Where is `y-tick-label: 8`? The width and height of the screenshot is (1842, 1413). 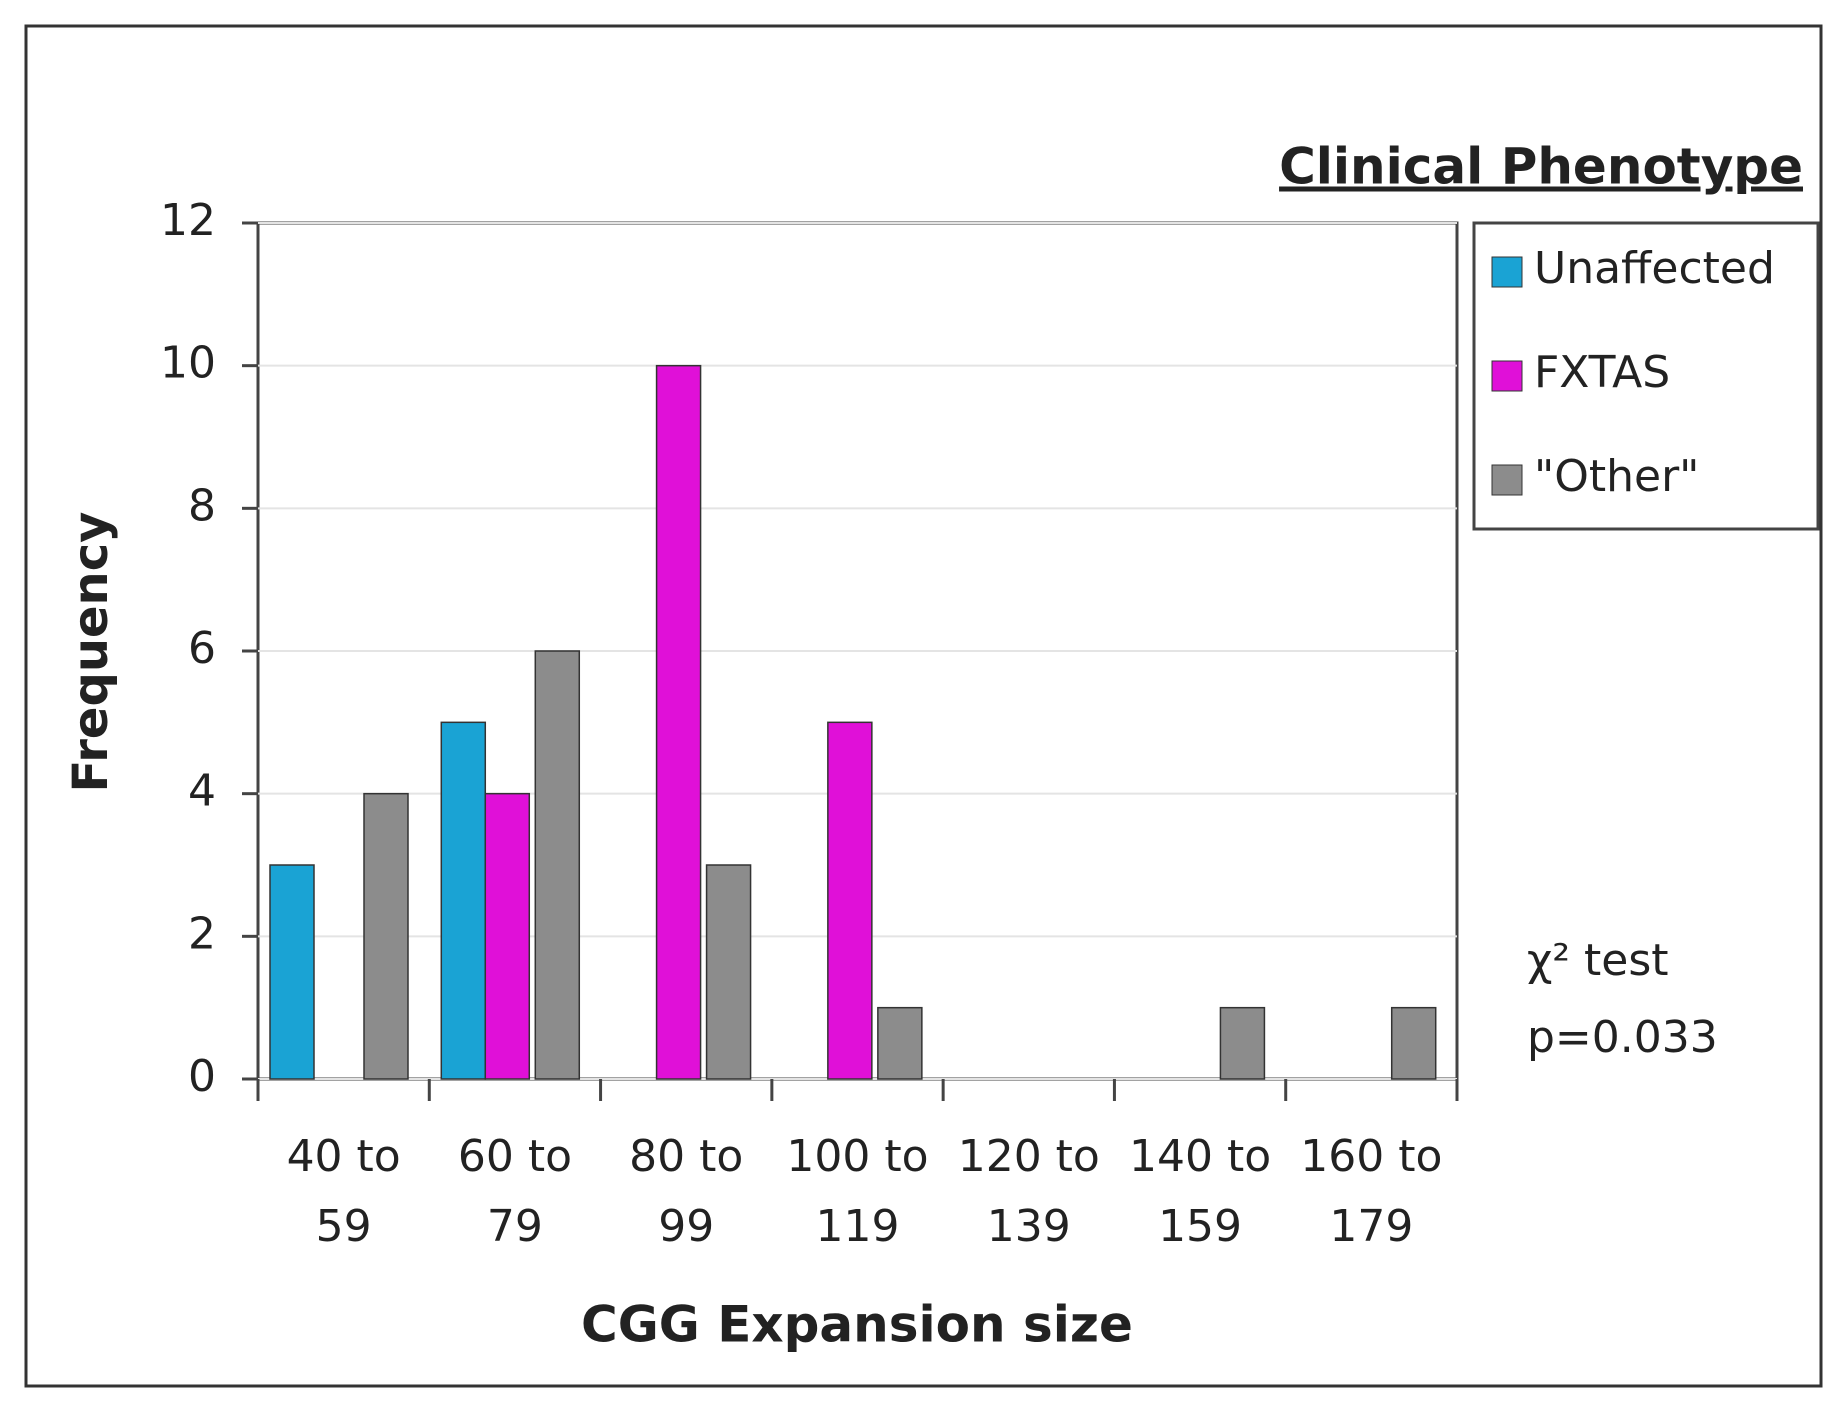 y-tick-label: 8 is located at coordinates (202, 505).